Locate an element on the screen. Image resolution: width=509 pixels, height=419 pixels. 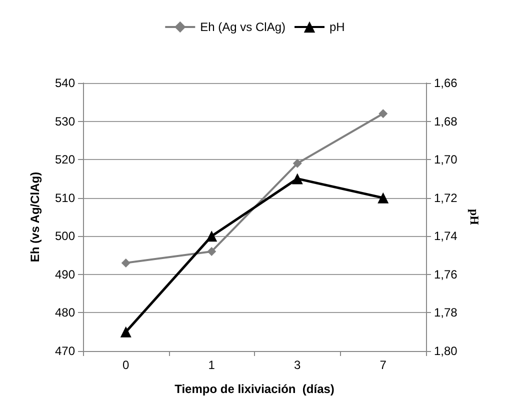
legend-label: Eh (Ag vs ClAg) is located at coordinates (243, 27).